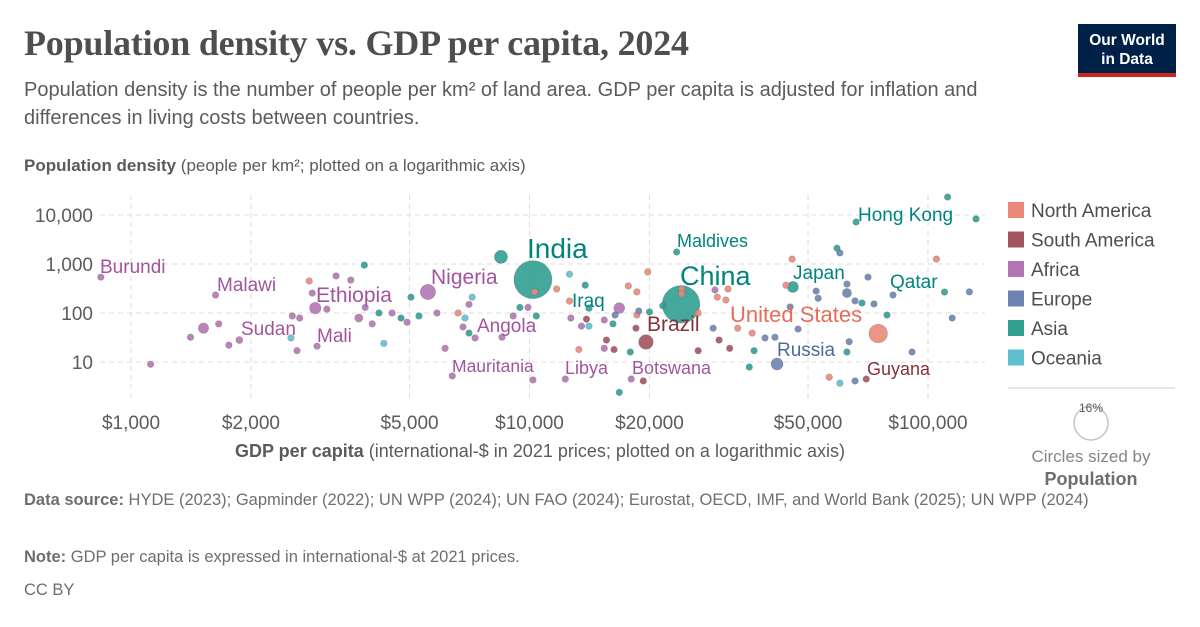 This screenshot has height=627, width=1200. What do you see at coordinates (1080, 211) in the screenshot?
I see `legend-item-north-america: North America` at bounding box center [1080, 211].